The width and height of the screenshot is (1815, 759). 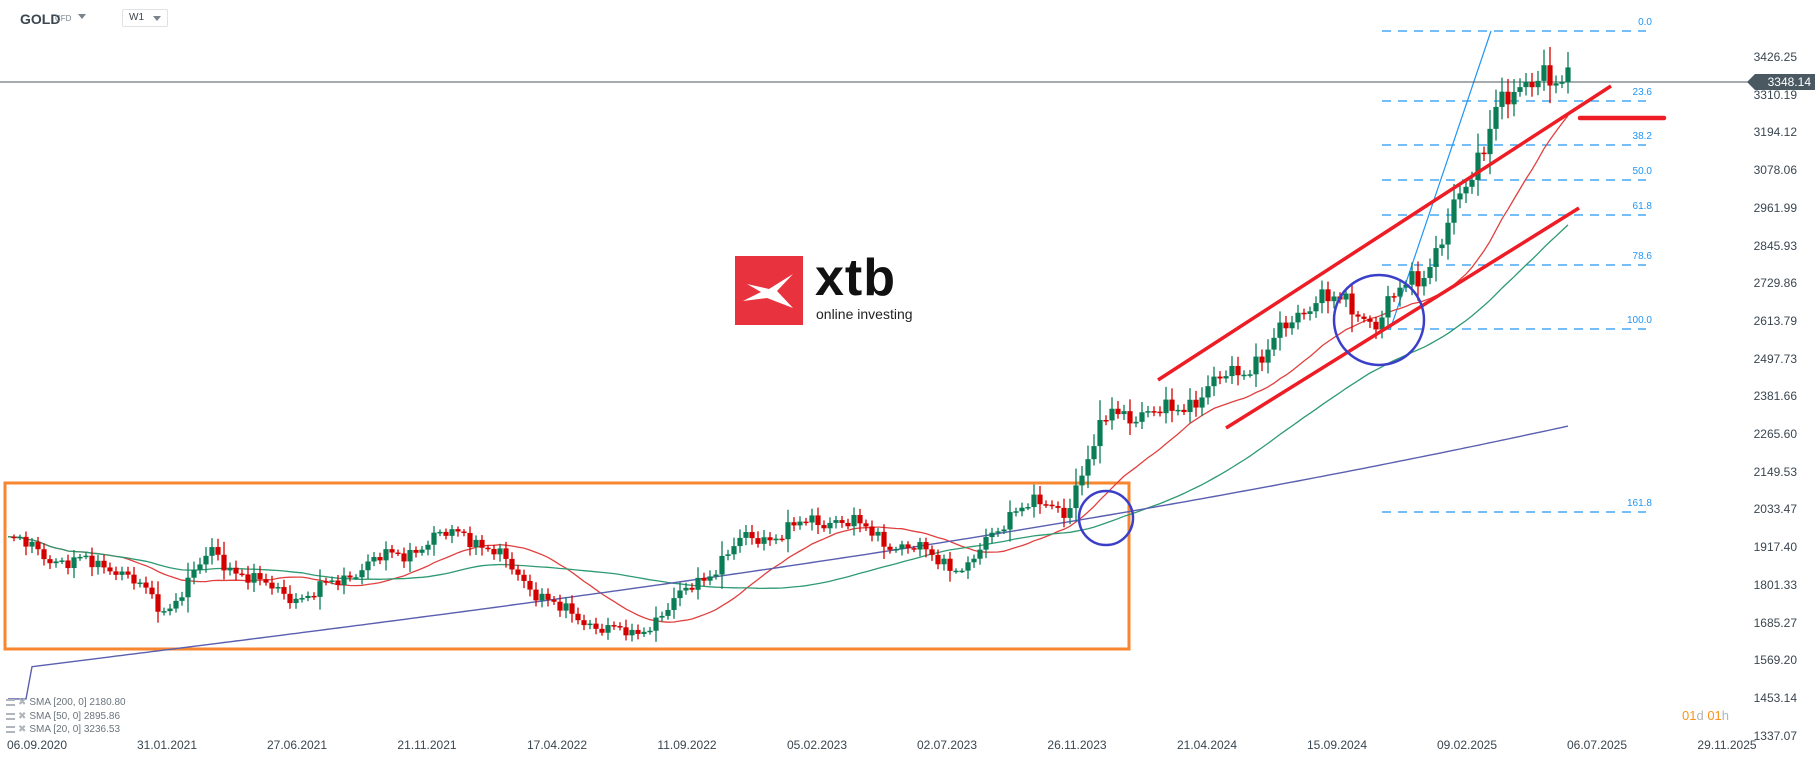 What do you see at coordinates (157, 18) in the screenshot?
I see `chevron-down-icon` at bounding box center [157, 18].